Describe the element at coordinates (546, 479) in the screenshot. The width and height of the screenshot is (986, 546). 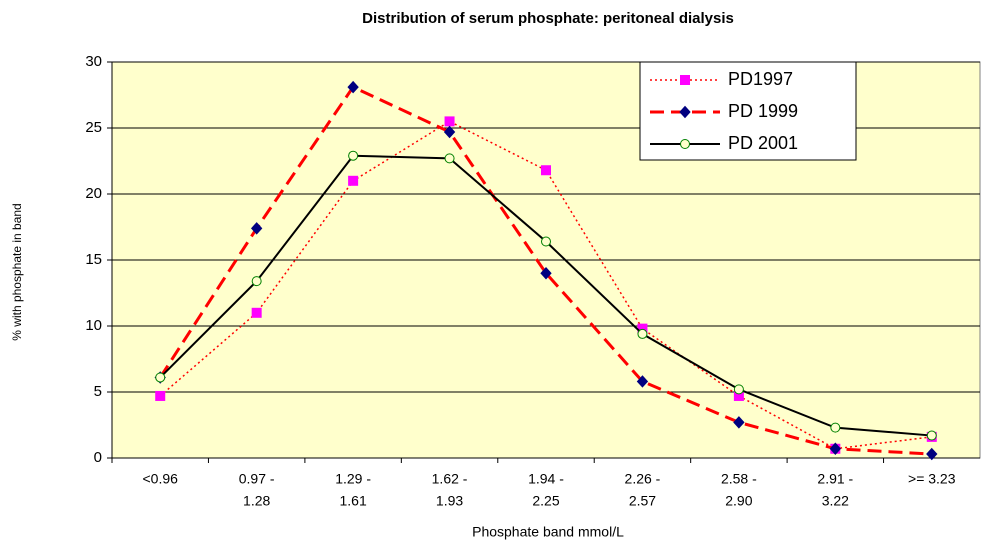
I see `x-tick-label: 1.94 -` at that location.